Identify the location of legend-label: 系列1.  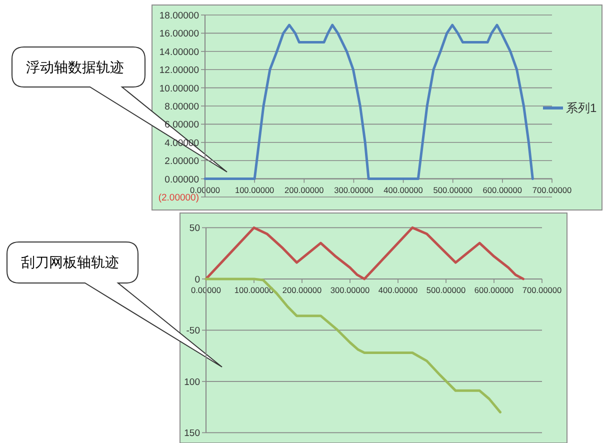
(581, 108).